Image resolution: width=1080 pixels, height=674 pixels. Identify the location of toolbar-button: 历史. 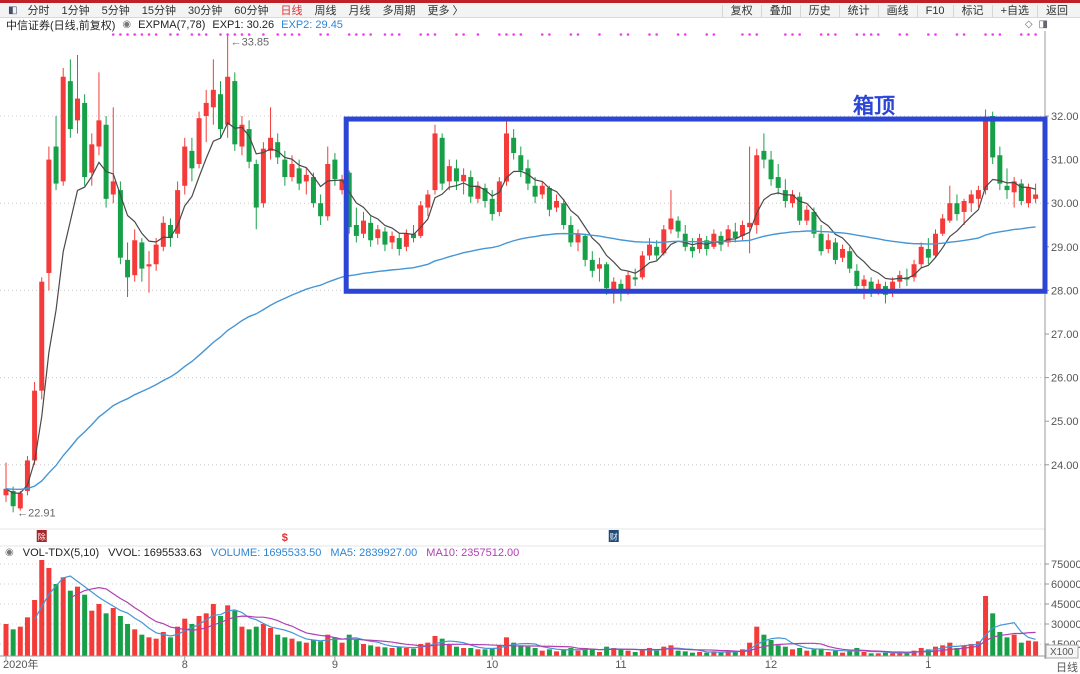
(819, 11).